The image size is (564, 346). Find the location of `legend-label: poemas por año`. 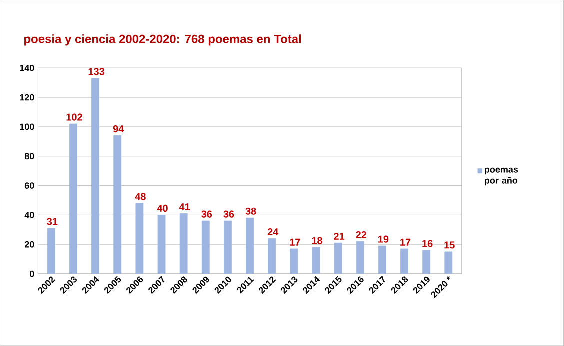

legend-label: poemas por año is located at coordinates (501, 177).